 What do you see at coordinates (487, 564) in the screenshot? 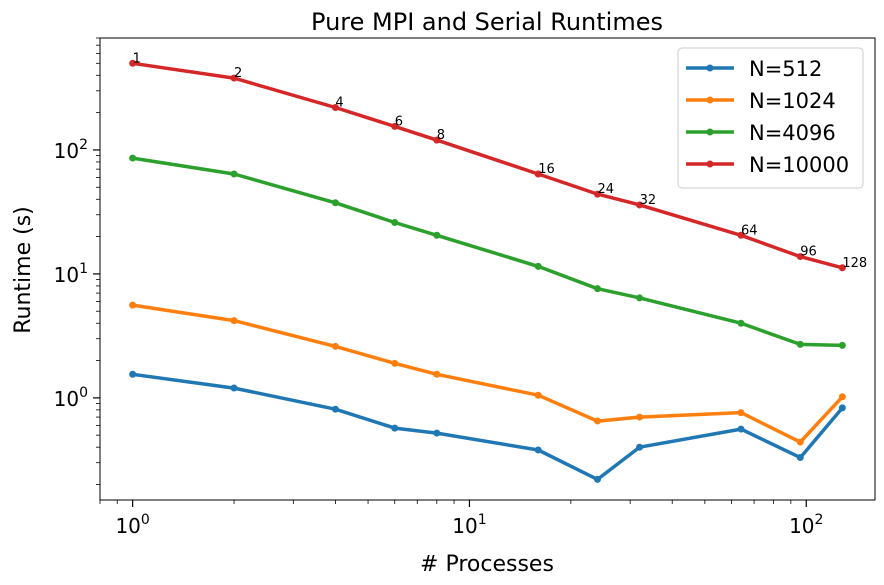
I see `x-axis-label: # Processes` at bounding box center [487, 564].